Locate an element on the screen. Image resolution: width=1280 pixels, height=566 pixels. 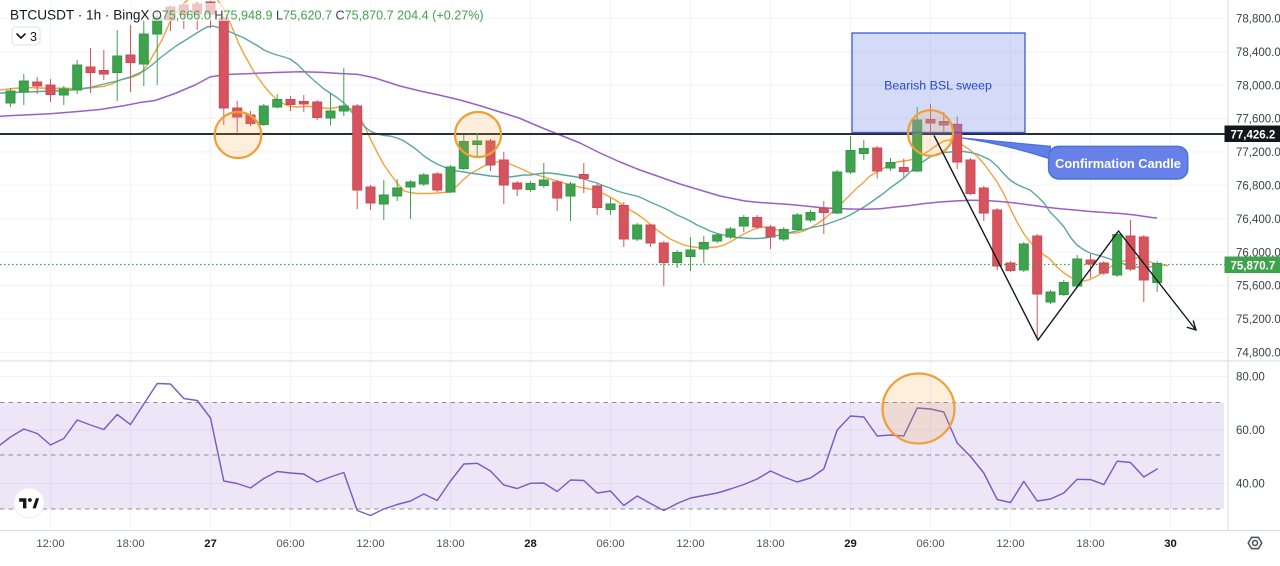
svg-text: 78,400.0 is located at coordinates (1258, 53).